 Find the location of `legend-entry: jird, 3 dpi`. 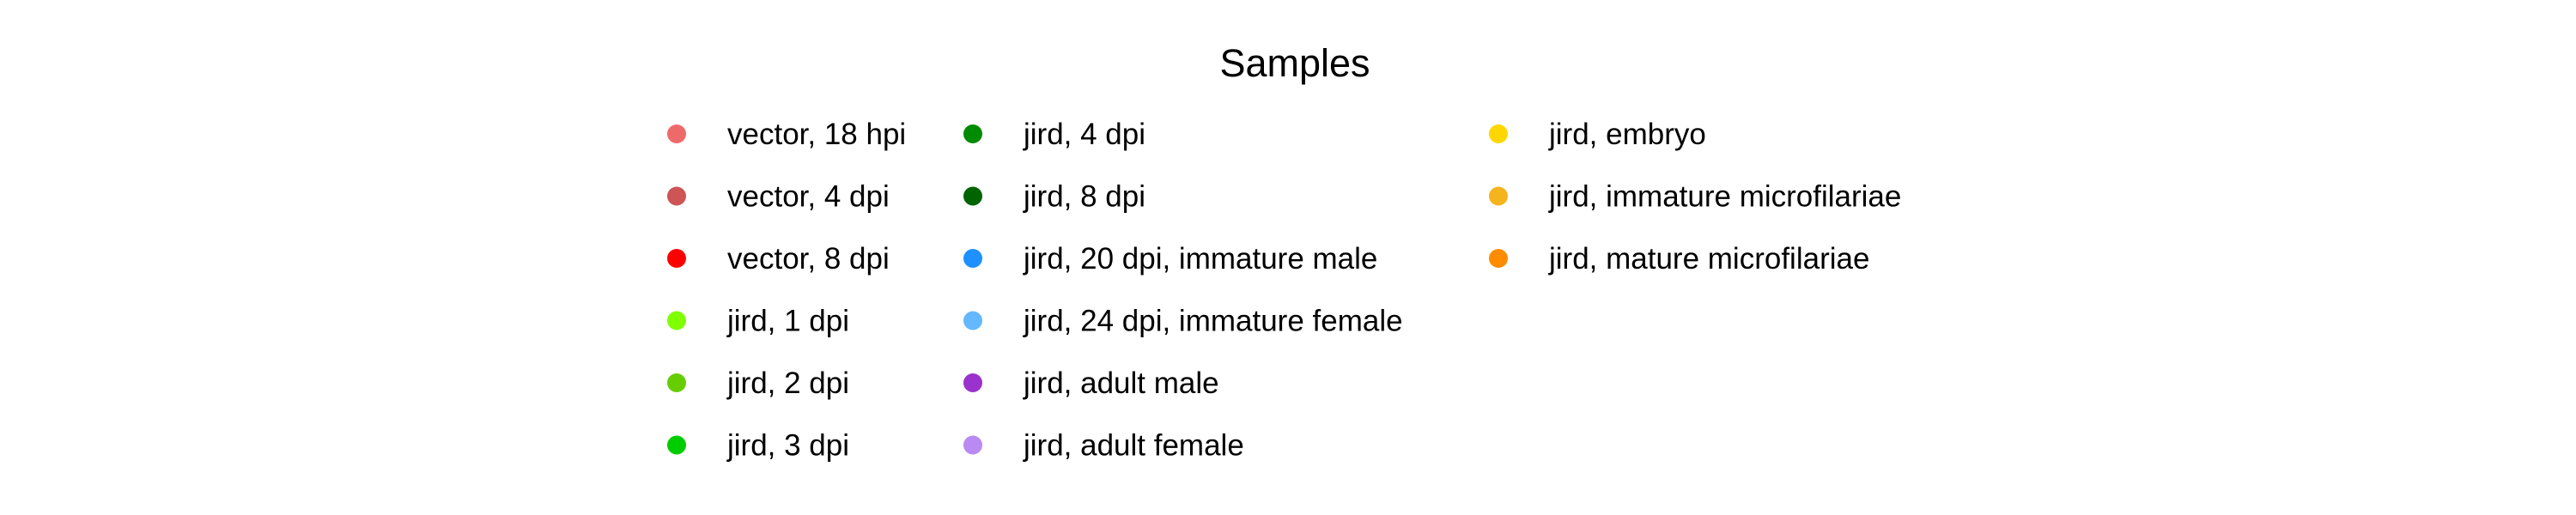

legend-entry: jird, 3 dpi is located at coordinates (758, 446).